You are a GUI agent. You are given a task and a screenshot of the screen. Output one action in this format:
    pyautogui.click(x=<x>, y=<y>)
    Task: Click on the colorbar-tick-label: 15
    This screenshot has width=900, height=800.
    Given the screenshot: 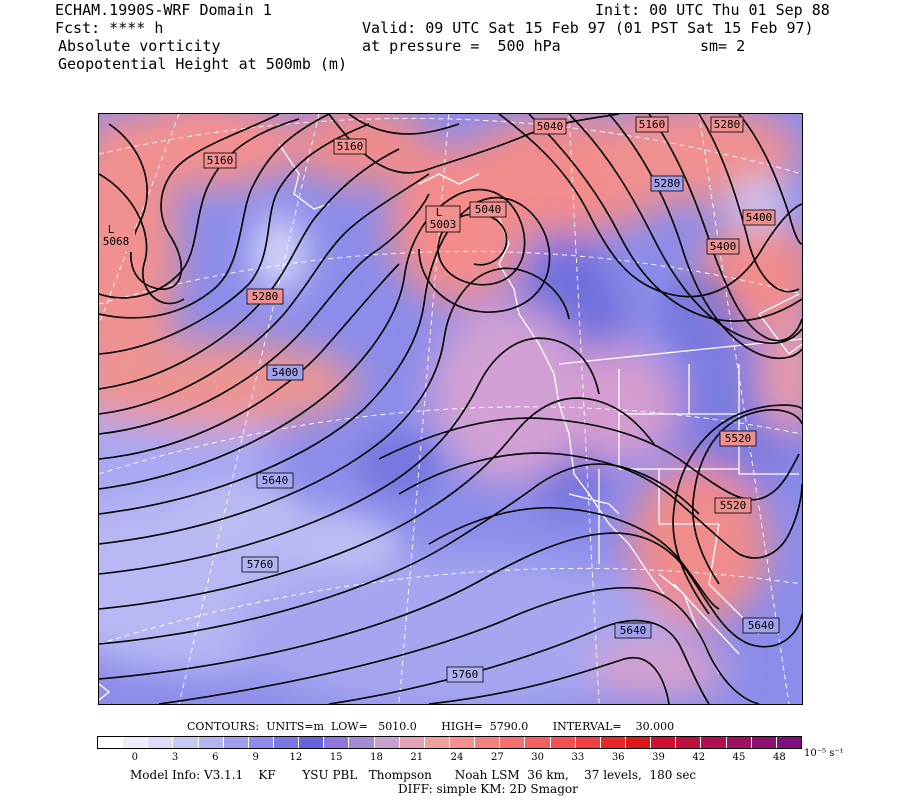 What is the action you would take?
    pyautogui.click(x=336, y=757)
    